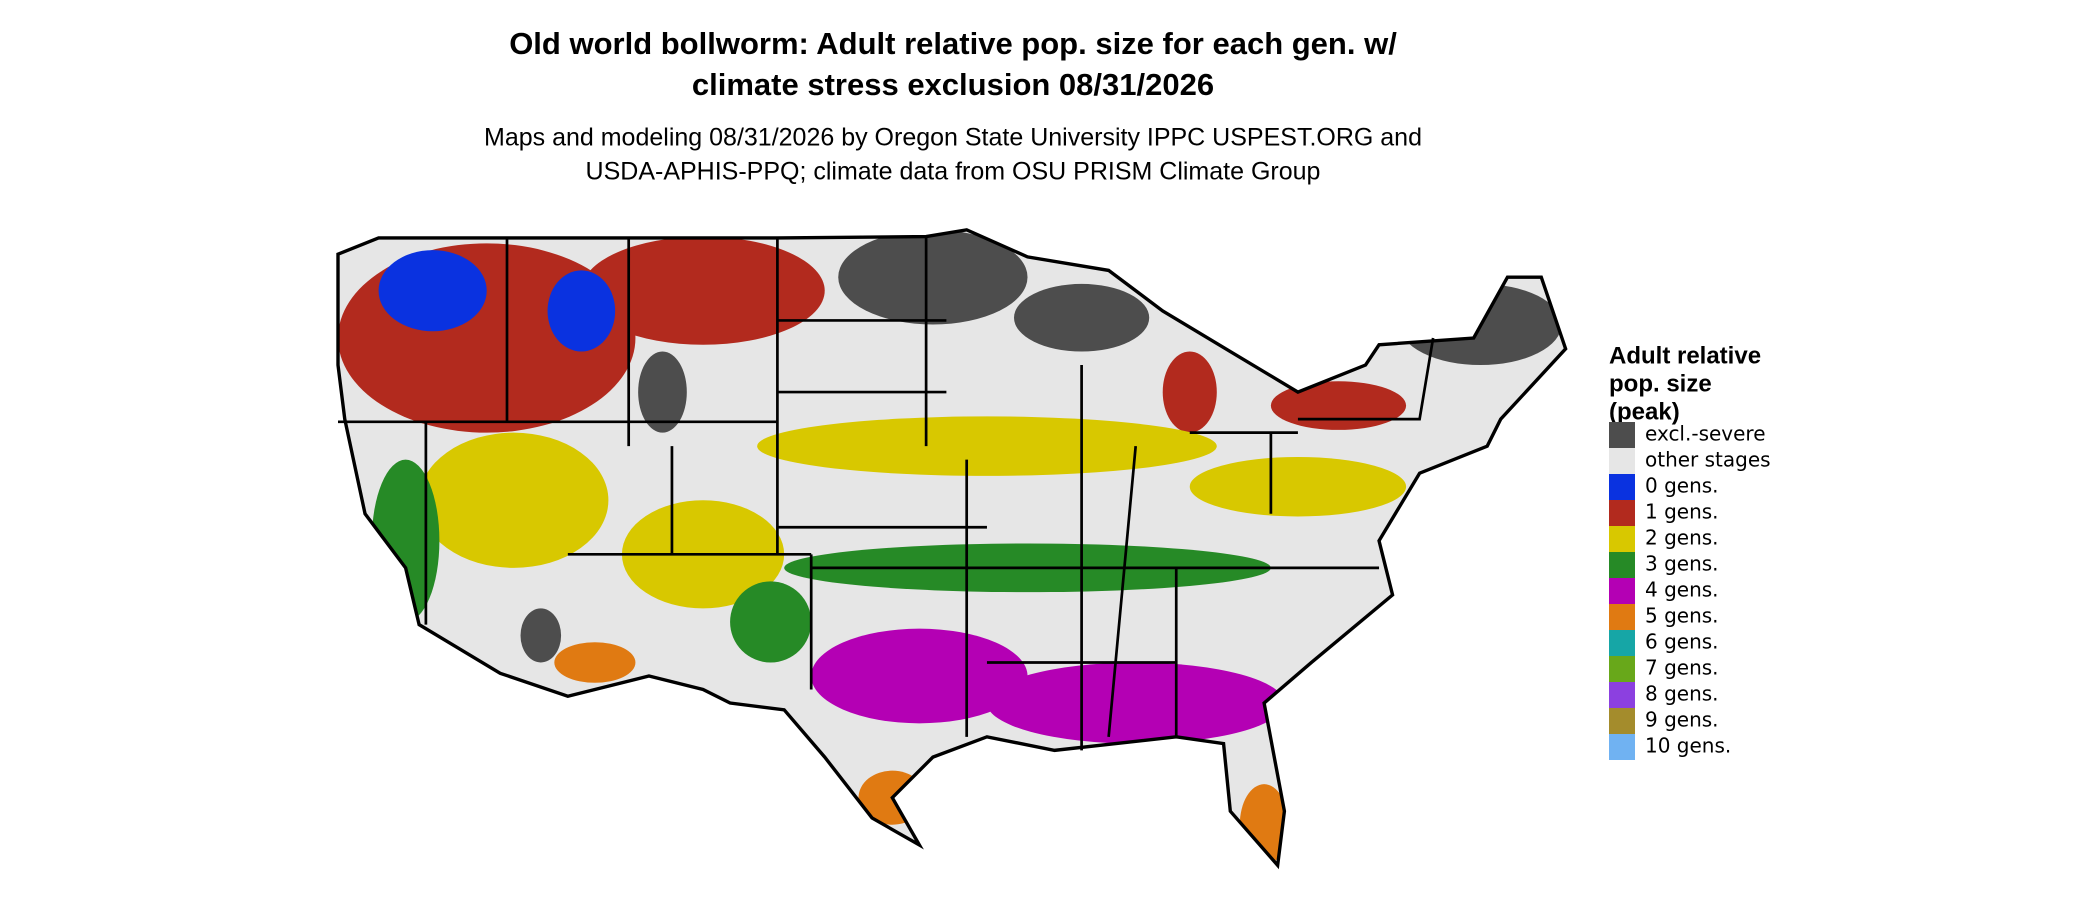 The image size is (2100, 897). I want to click on legend-title: Adult relative, so click(1685, 355).